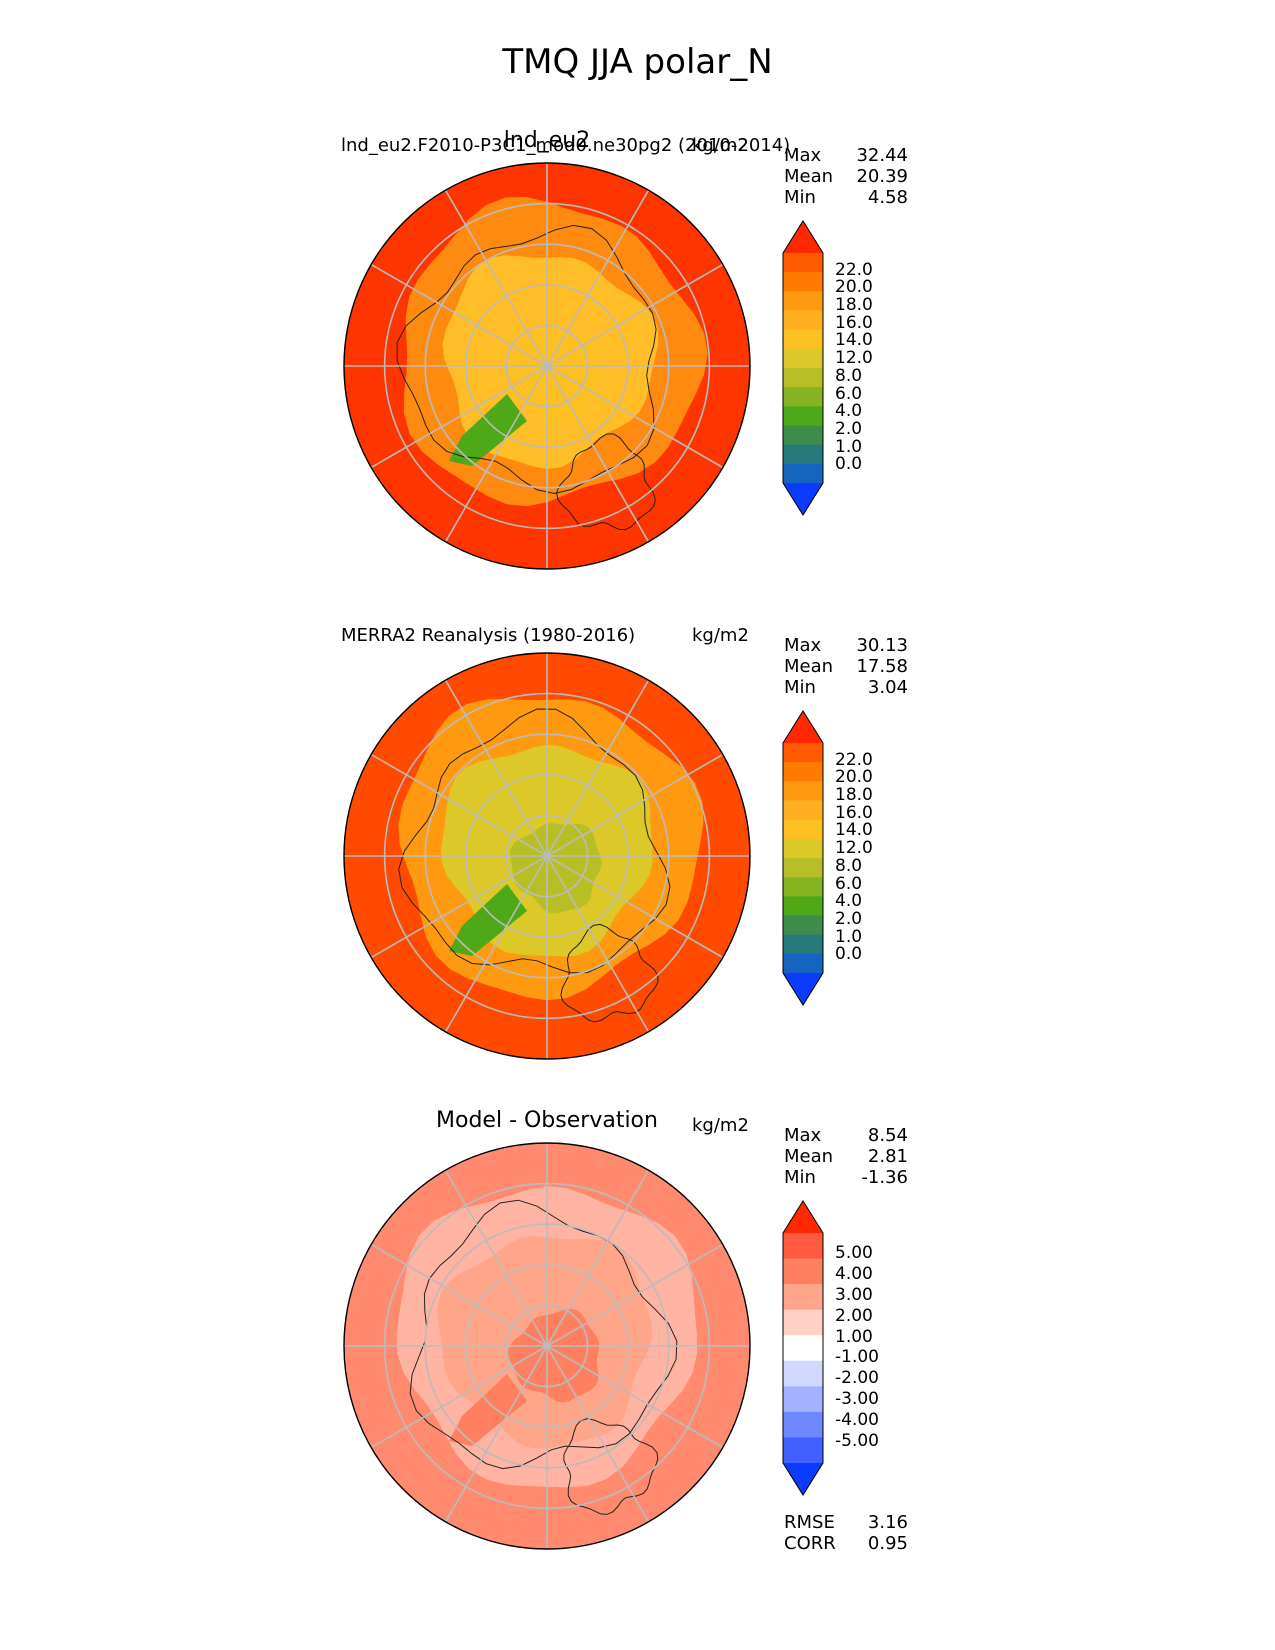 The height and width of the screenshot is (1650, 1275). What do you see at coordinates (854, 812) in the screenshot?
I see `colorbar-tick-label: 16.0` at bounding box center [854, 812].